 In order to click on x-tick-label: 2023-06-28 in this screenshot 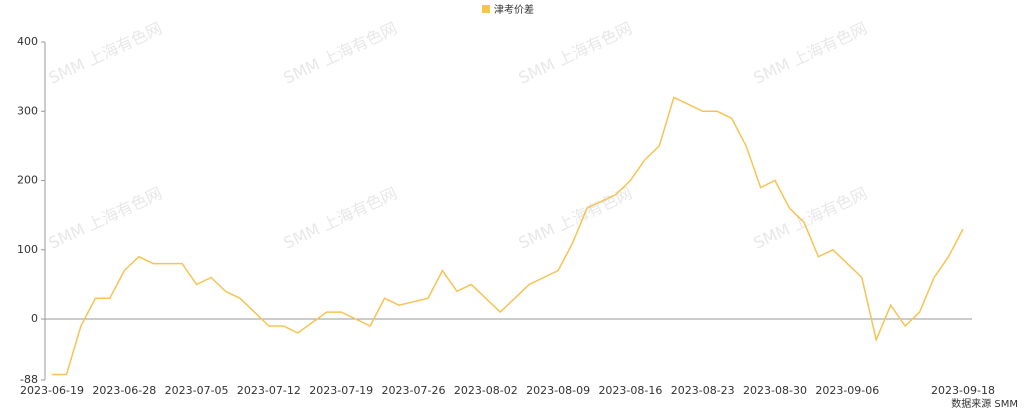, I will do `click(124, 390)`.